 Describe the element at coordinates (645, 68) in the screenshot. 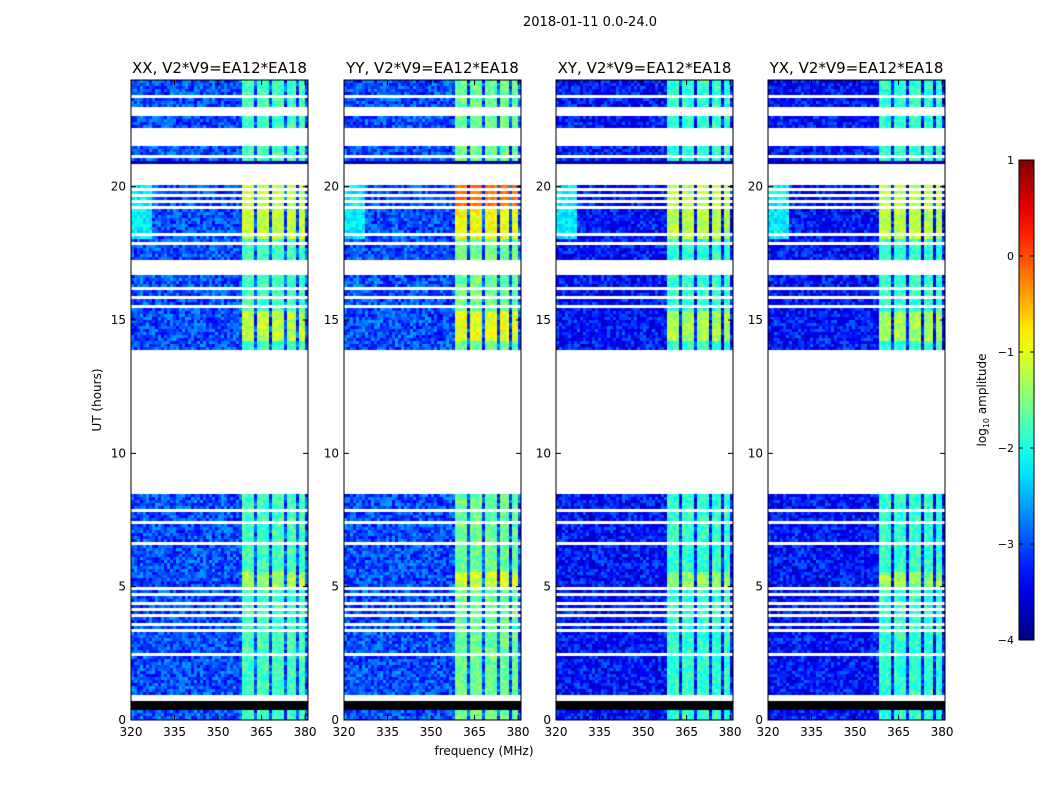

I see `panel-title: XY, V2*V9=EA12*EA18` at that location.